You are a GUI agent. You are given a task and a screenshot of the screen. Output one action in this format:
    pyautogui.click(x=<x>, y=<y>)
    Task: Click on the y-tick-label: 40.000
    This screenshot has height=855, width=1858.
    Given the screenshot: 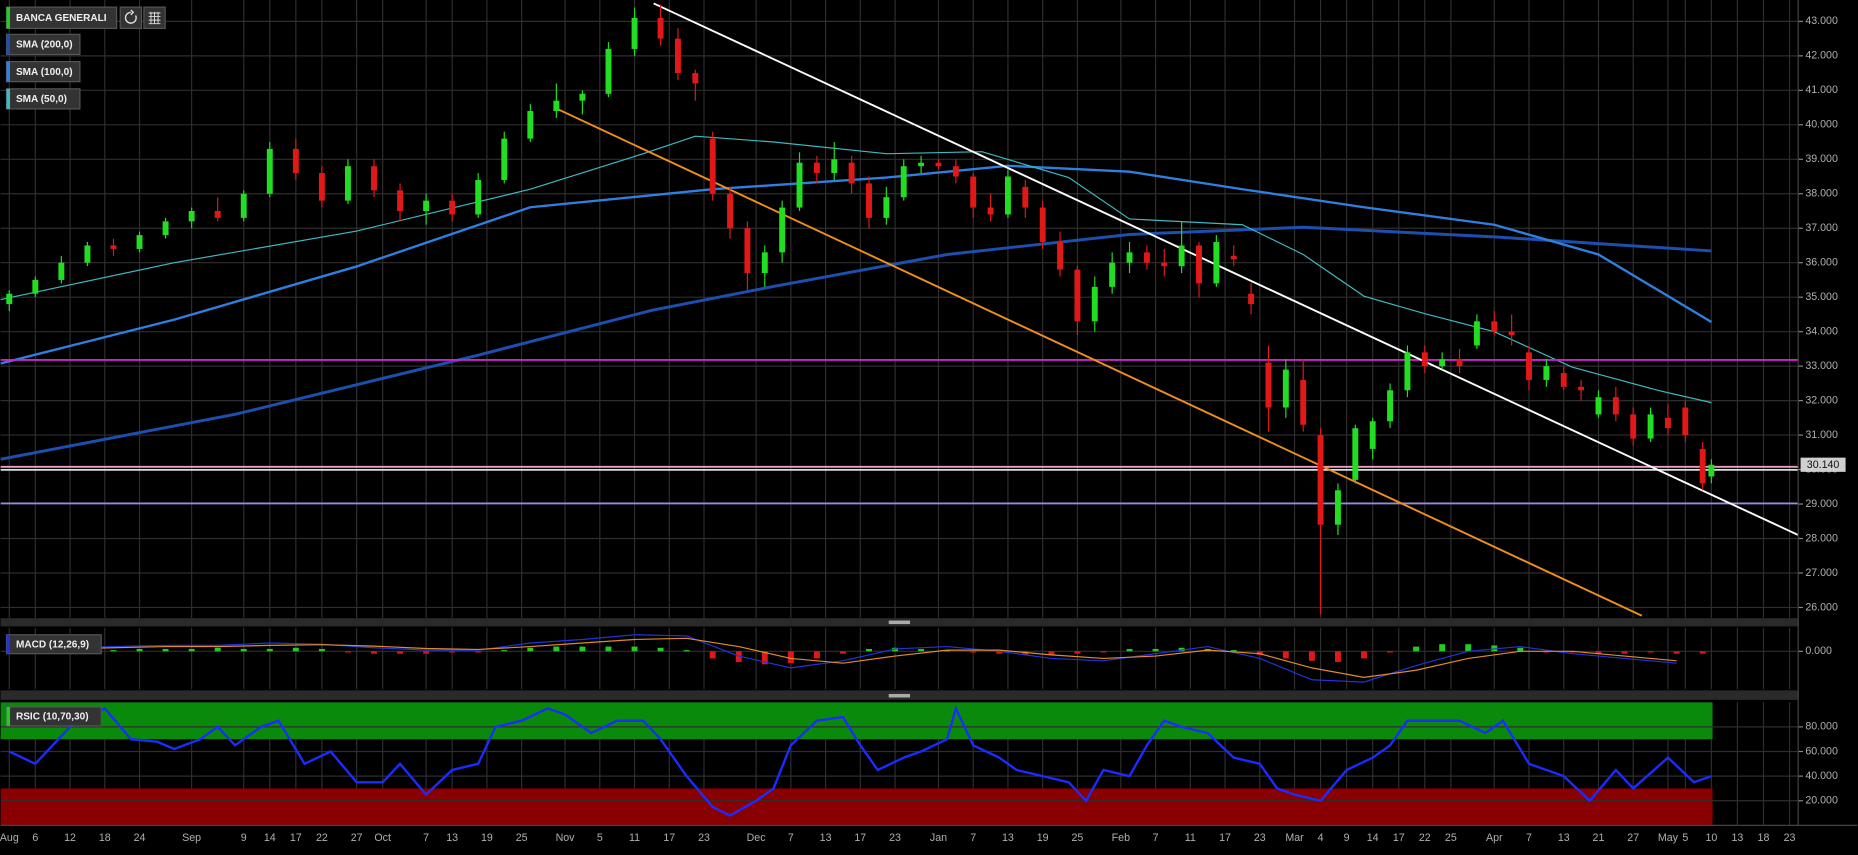 What is the action you would take?
    pyautogui.click(x=1821, y=125)
    